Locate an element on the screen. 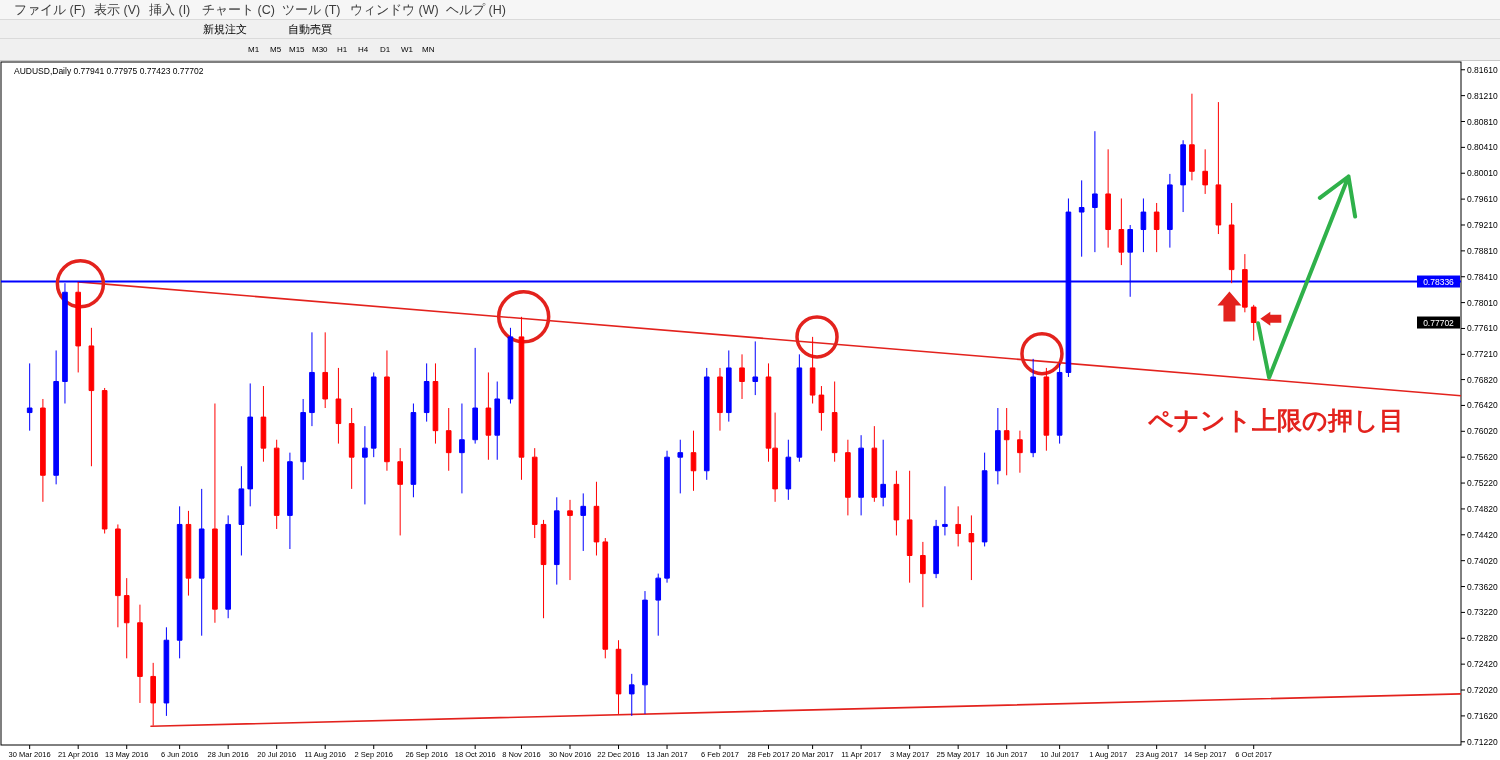 The image size is (1500, 760). y-tick-label: 0.71620 is located at coordinates (1482, 715).